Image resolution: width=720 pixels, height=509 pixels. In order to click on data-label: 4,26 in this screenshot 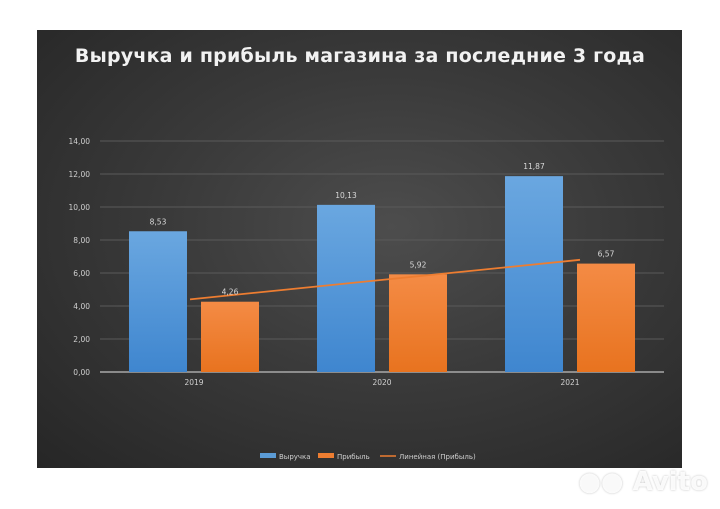, I will do `click(230, 292)`.